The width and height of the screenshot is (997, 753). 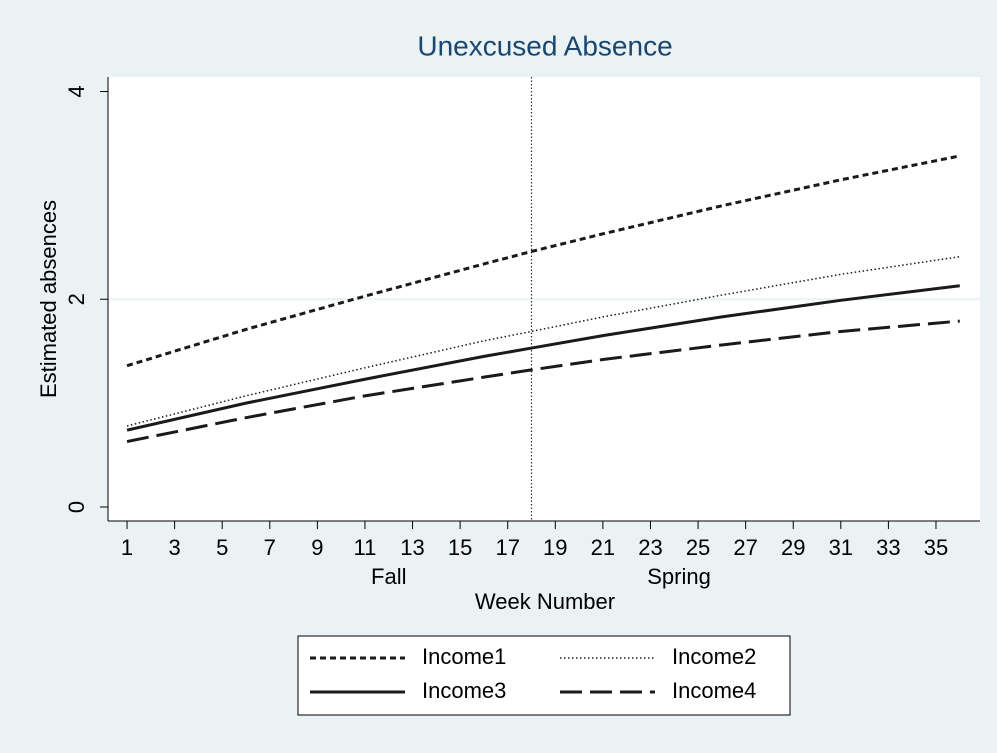 What do you see at coordinates (270, 547) in the screenshot?
I see `x-tick-label: 7` at bounding box center [270, 547].